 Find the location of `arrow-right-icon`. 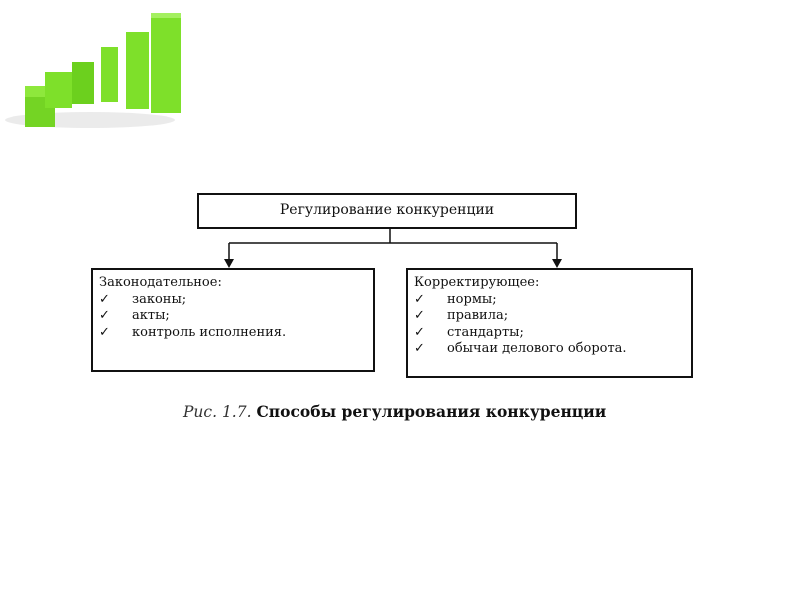

arrow-right-icon is located at coordinates (557, 263).